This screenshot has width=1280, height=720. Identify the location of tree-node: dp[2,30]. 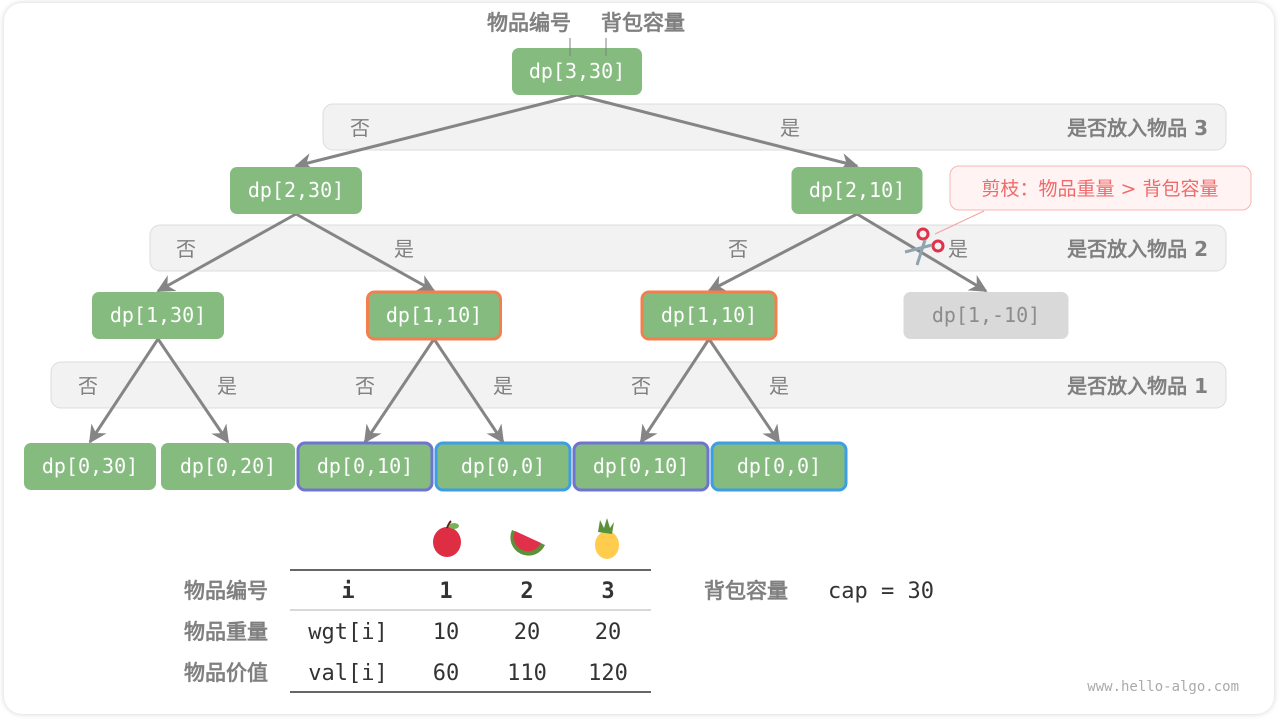
(296, 190).